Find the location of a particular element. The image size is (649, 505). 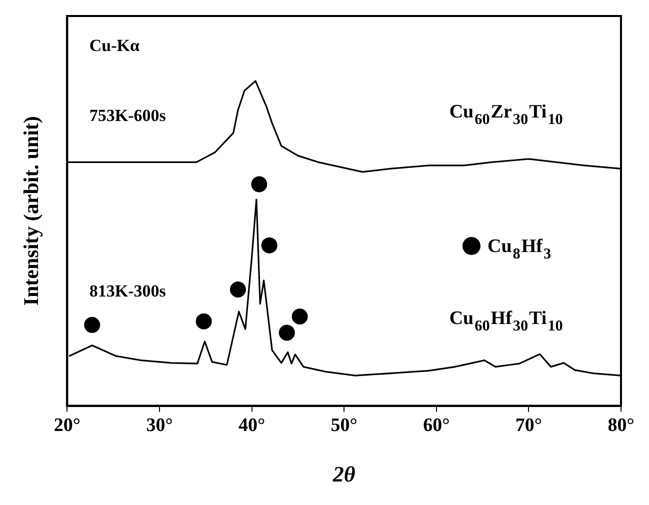

annotation: 753K-600s is located at coordinates (127, 116).